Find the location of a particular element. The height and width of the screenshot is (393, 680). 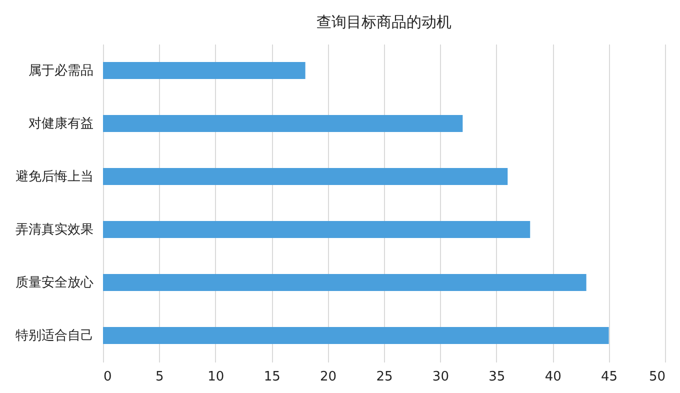

y-tick-label: 特别适合自己 is located at coordinates (55, 336).